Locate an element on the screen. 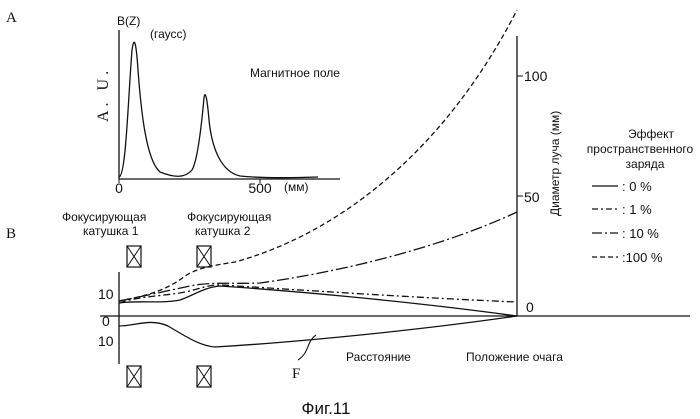 This screenshot has height=419, width=700. magnetic-field-curve is located at coordinates (218, 109).